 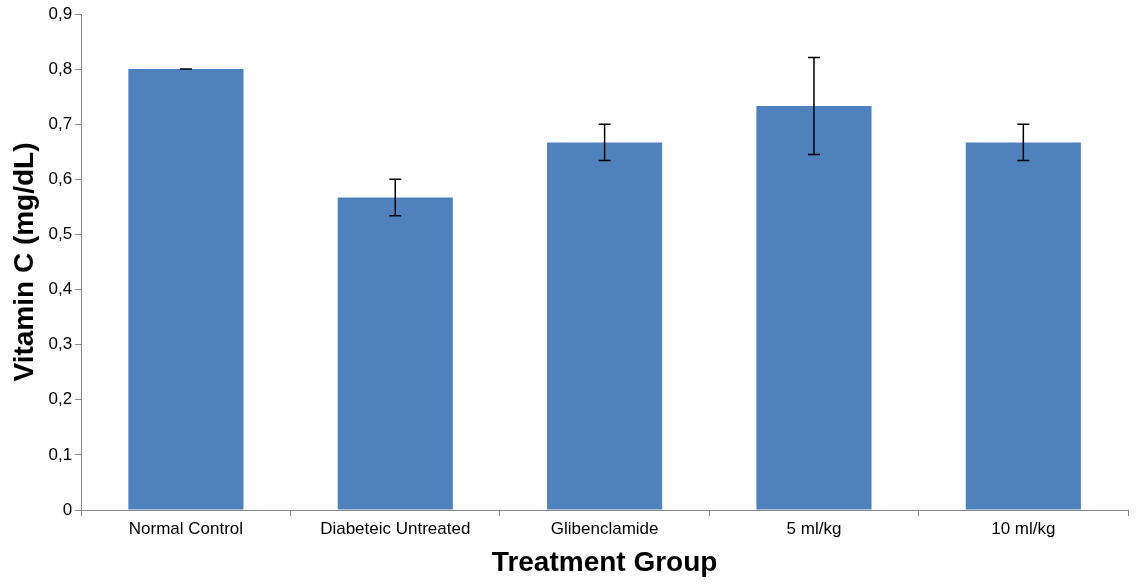 I want to click on y-tick-label: 0,7, so click(x=60, y=123).